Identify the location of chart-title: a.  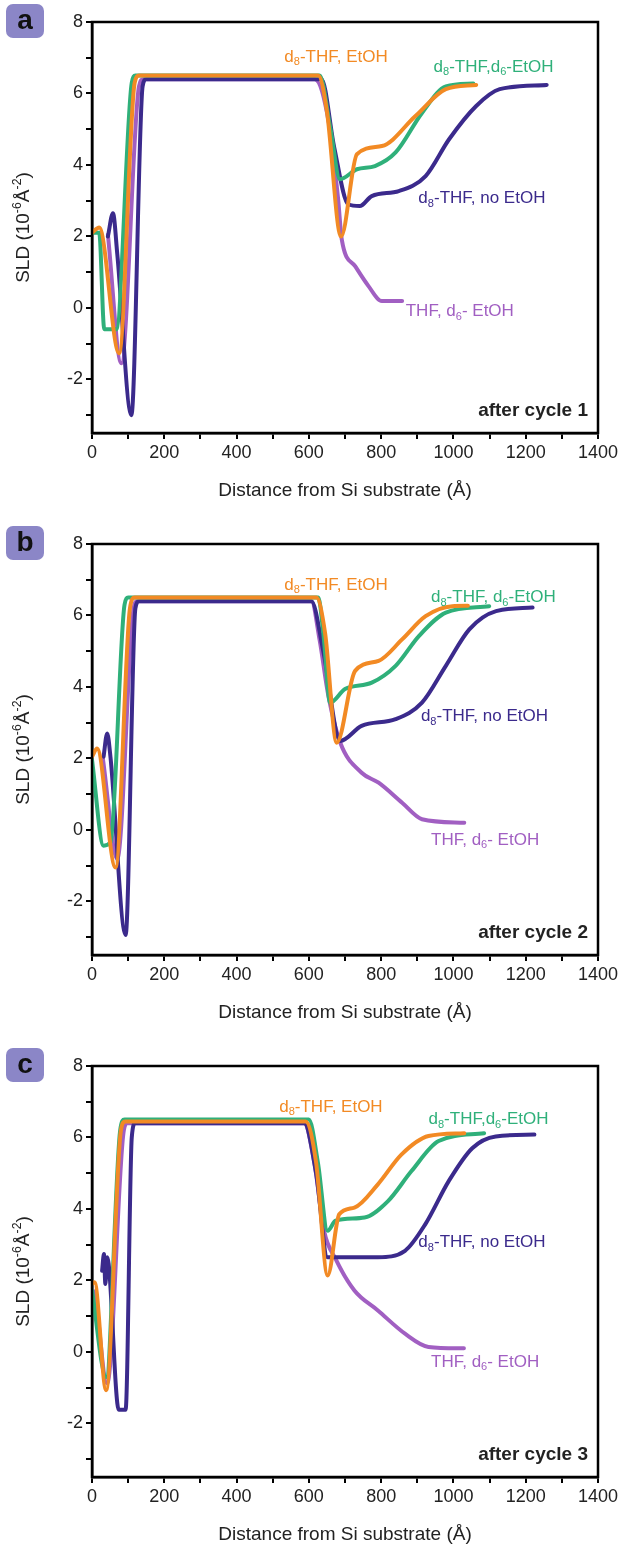
(25, 21).